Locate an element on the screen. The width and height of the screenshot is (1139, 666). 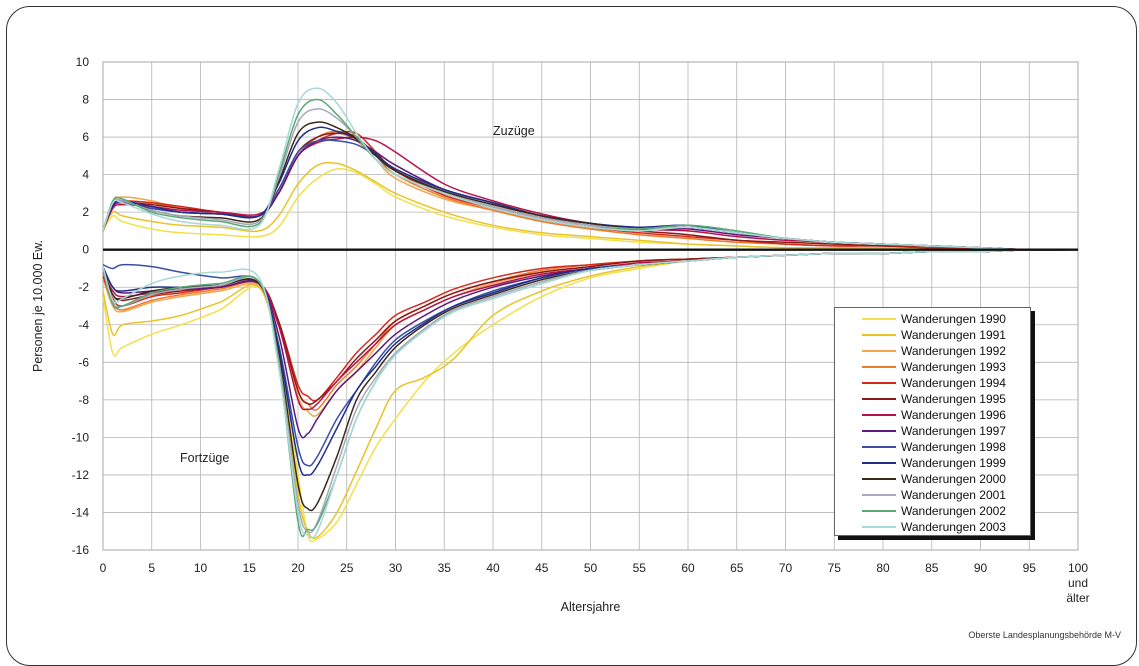
x-tick-label: 25 is located at coordinates (347, 568).